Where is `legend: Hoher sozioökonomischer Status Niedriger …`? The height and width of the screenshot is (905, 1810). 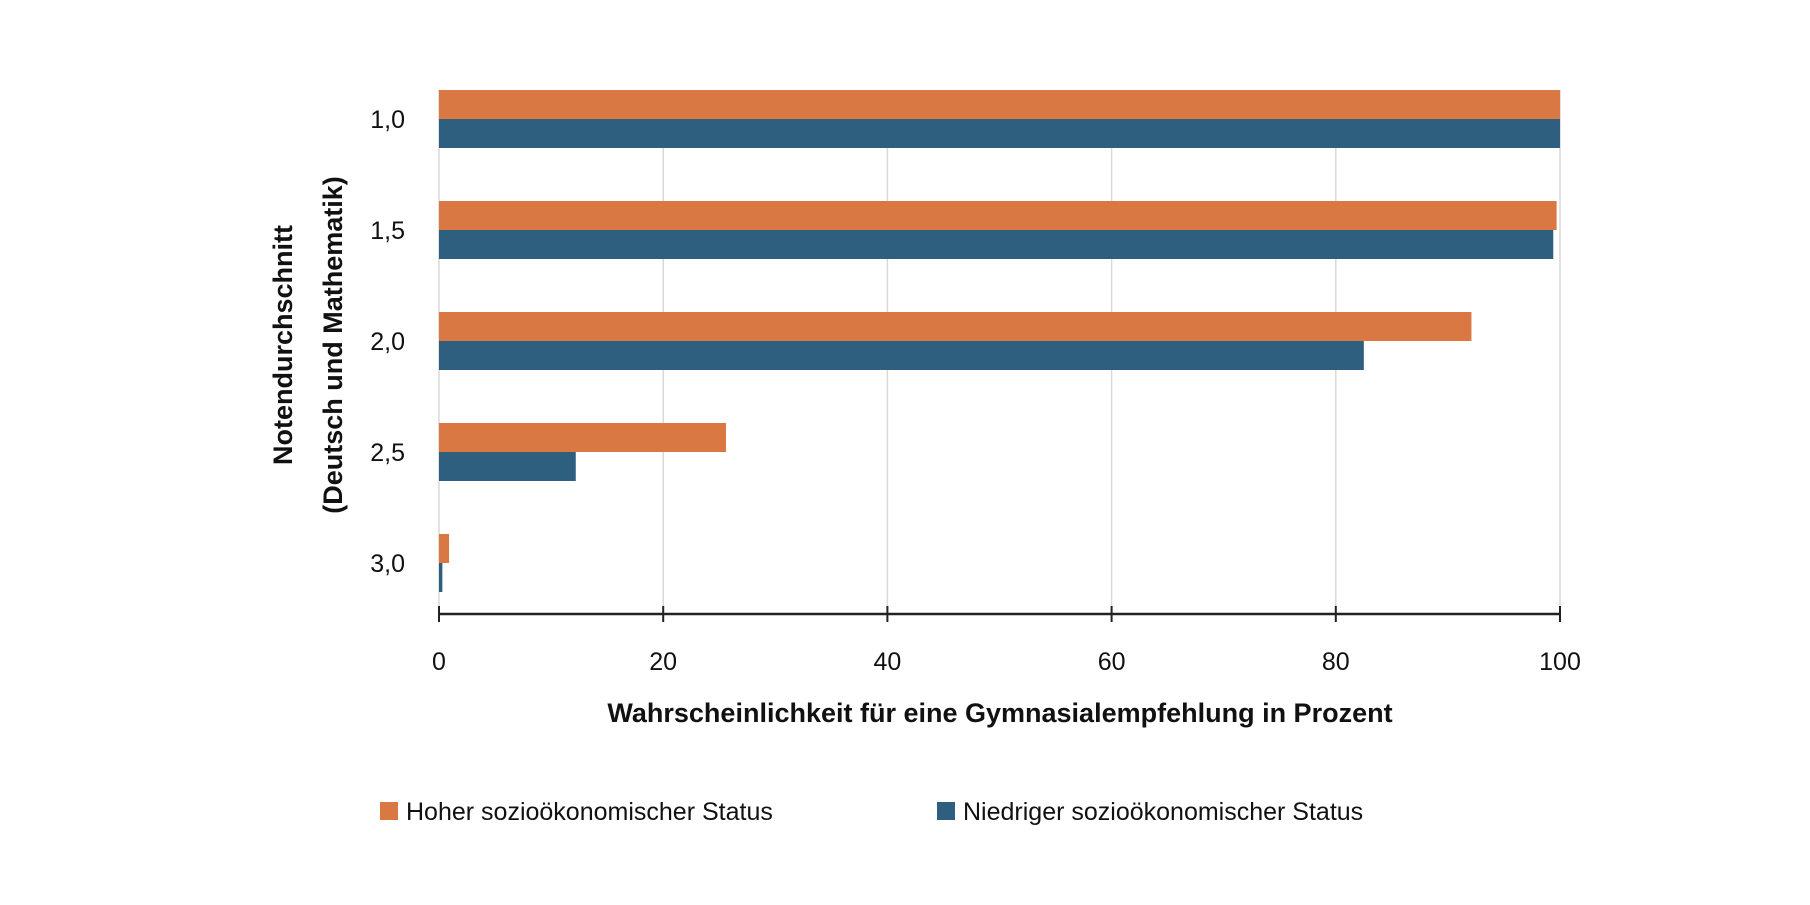
legend: Hoher sozioökonomischer Status Niedriger … is located at coordinates (871, 812).